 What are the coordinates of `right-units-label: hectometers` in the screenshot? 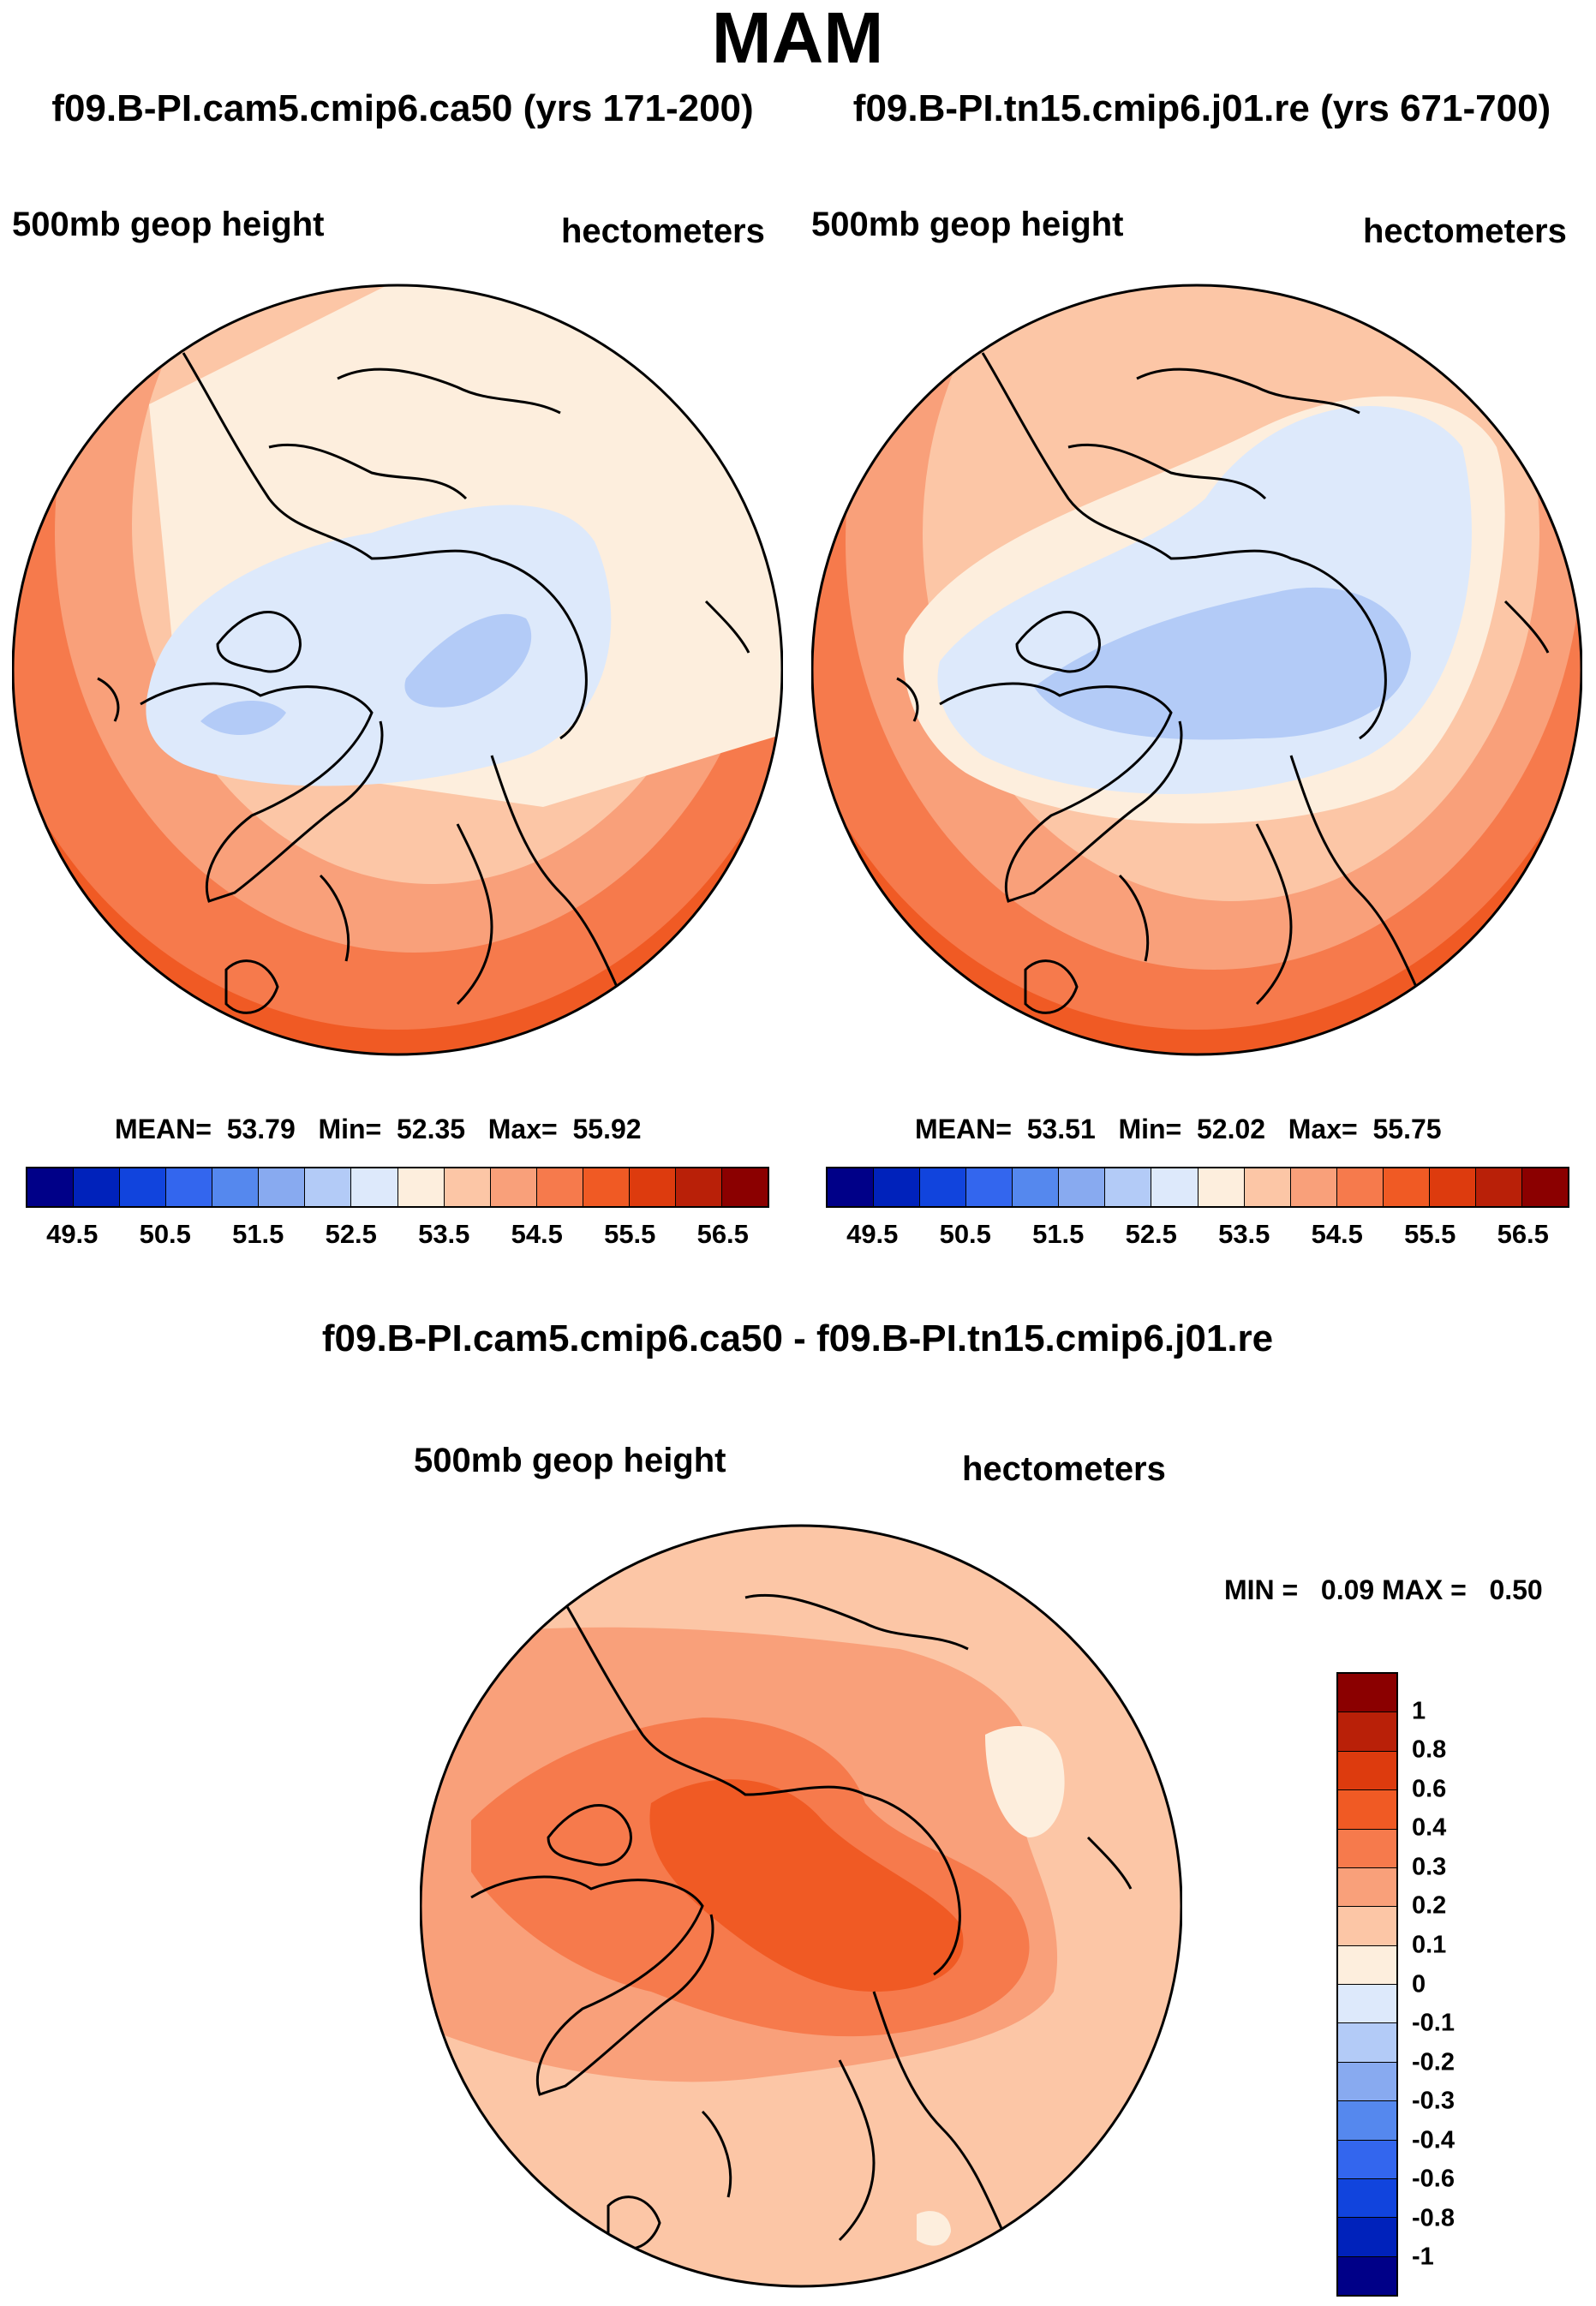 It's located at (1465, 231).